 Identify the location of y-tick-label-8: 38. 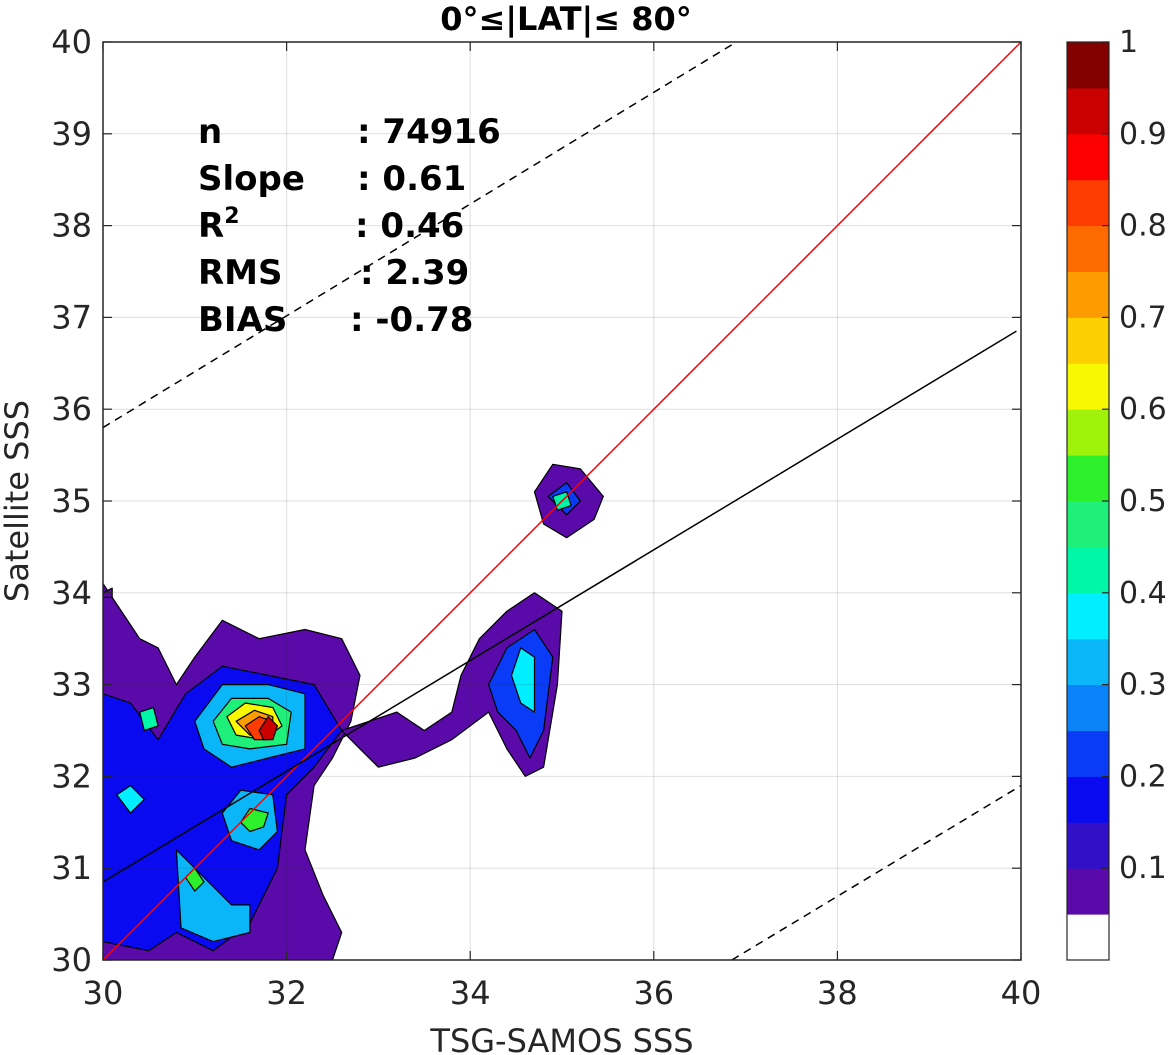
(71, 226).